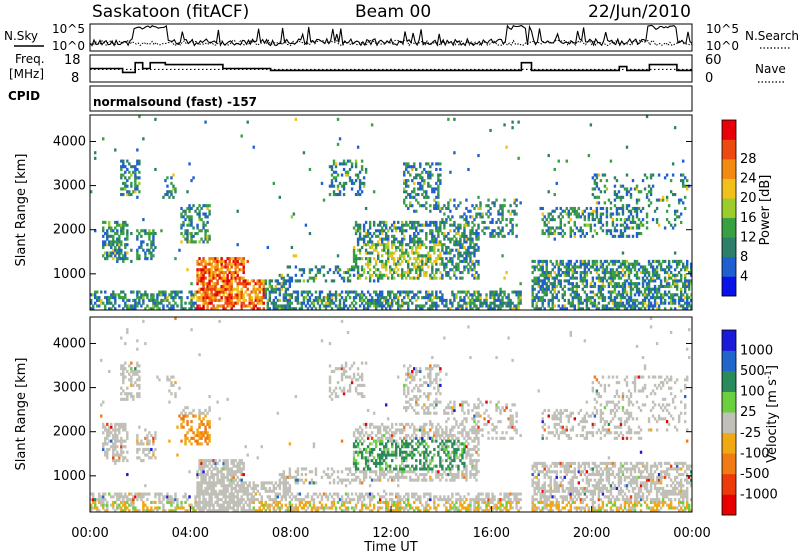  I want to click on power-colorbar-swatch, so click(729, 266).